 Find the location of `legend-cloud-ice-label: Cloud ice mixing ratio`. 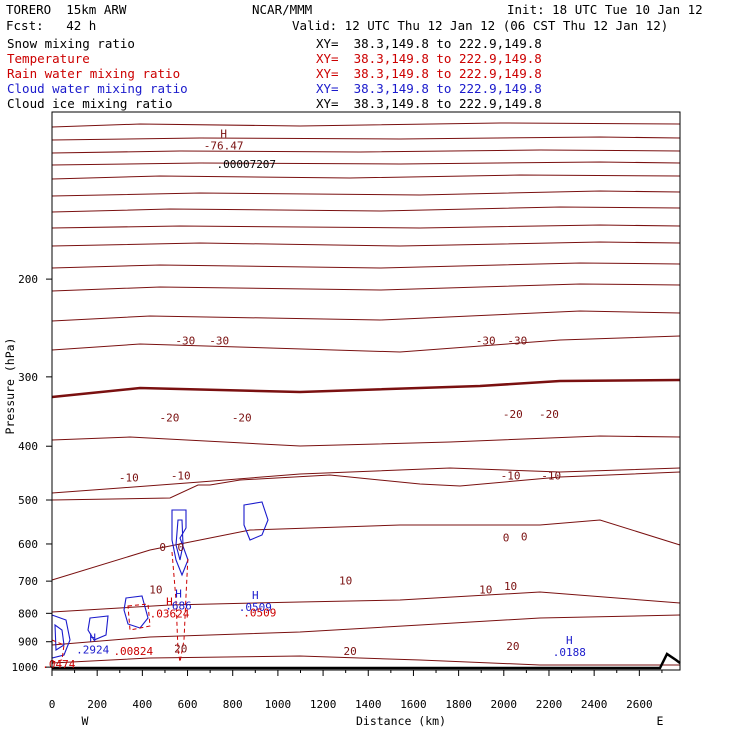

legend-cloud-ice-label: Cloud ice mixing ratio is located at coordinates (90, 103).